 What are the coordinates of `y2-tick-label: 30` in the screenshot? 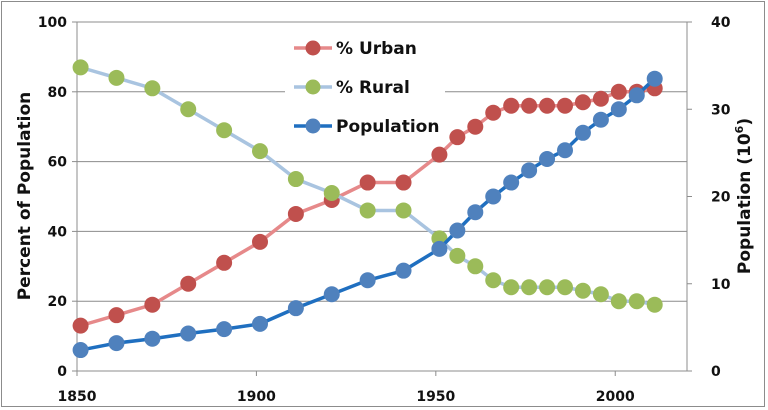 It's located at (721, 110).